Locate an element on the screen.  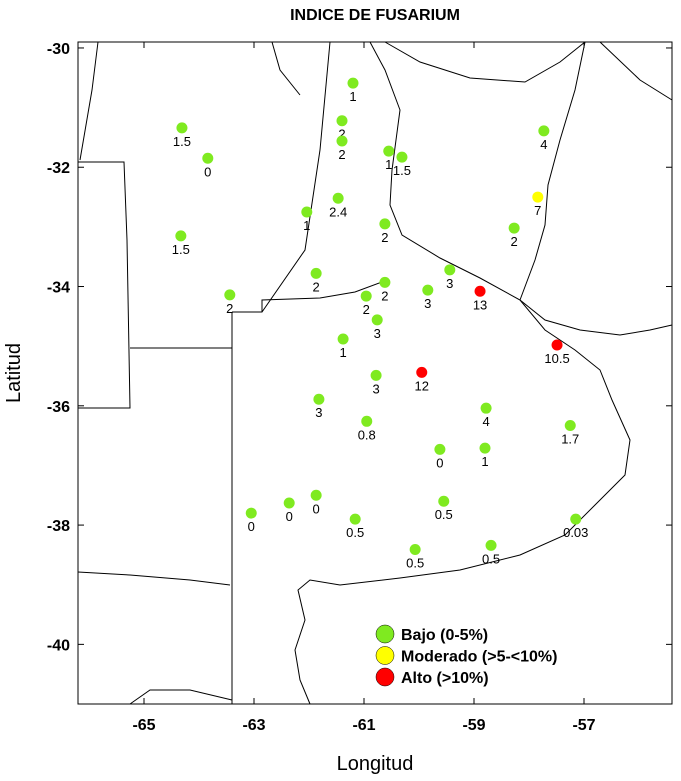
x-tick-label: -61 is located at coordinates (363, 725).